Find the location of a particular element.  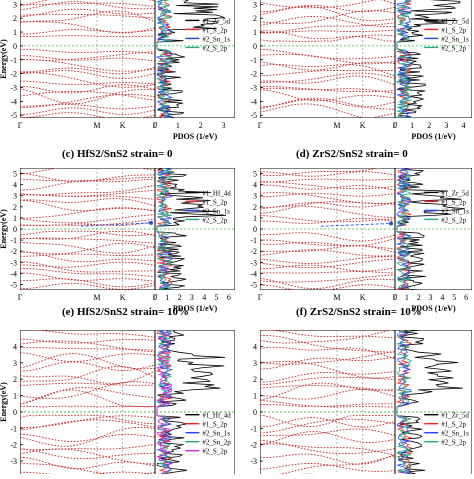

pdos-tick-label: 2 is located at coordinates (419, 297).